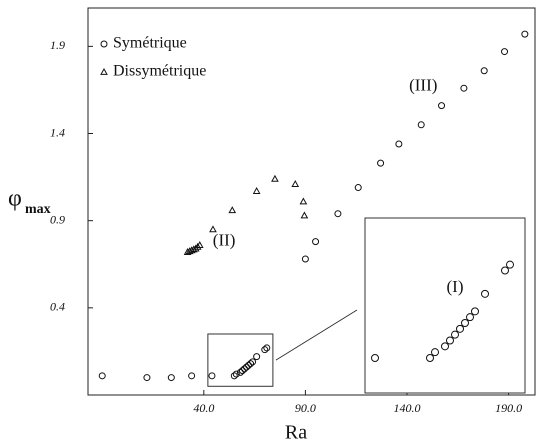 The width and height of the screenshot is (542, 447). I want to click on annotation: (I), so click(455, 286).